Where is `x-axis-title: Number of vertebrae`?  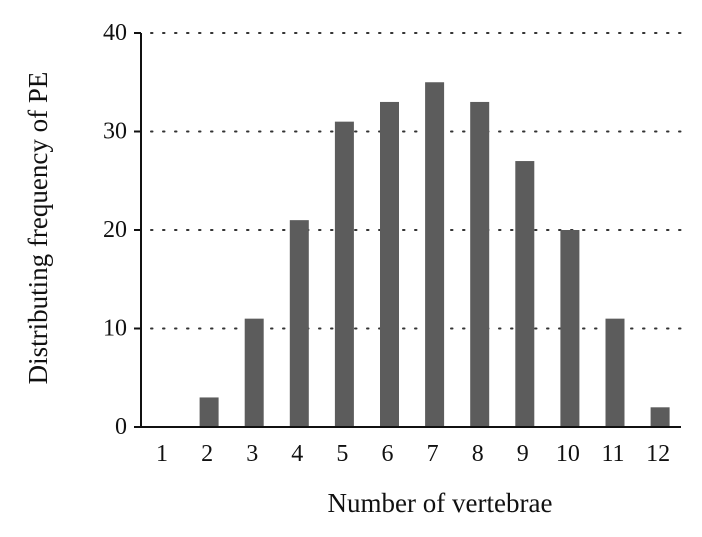
x-axis-title: Number of vertebrae is located at coordinates (440, 503).